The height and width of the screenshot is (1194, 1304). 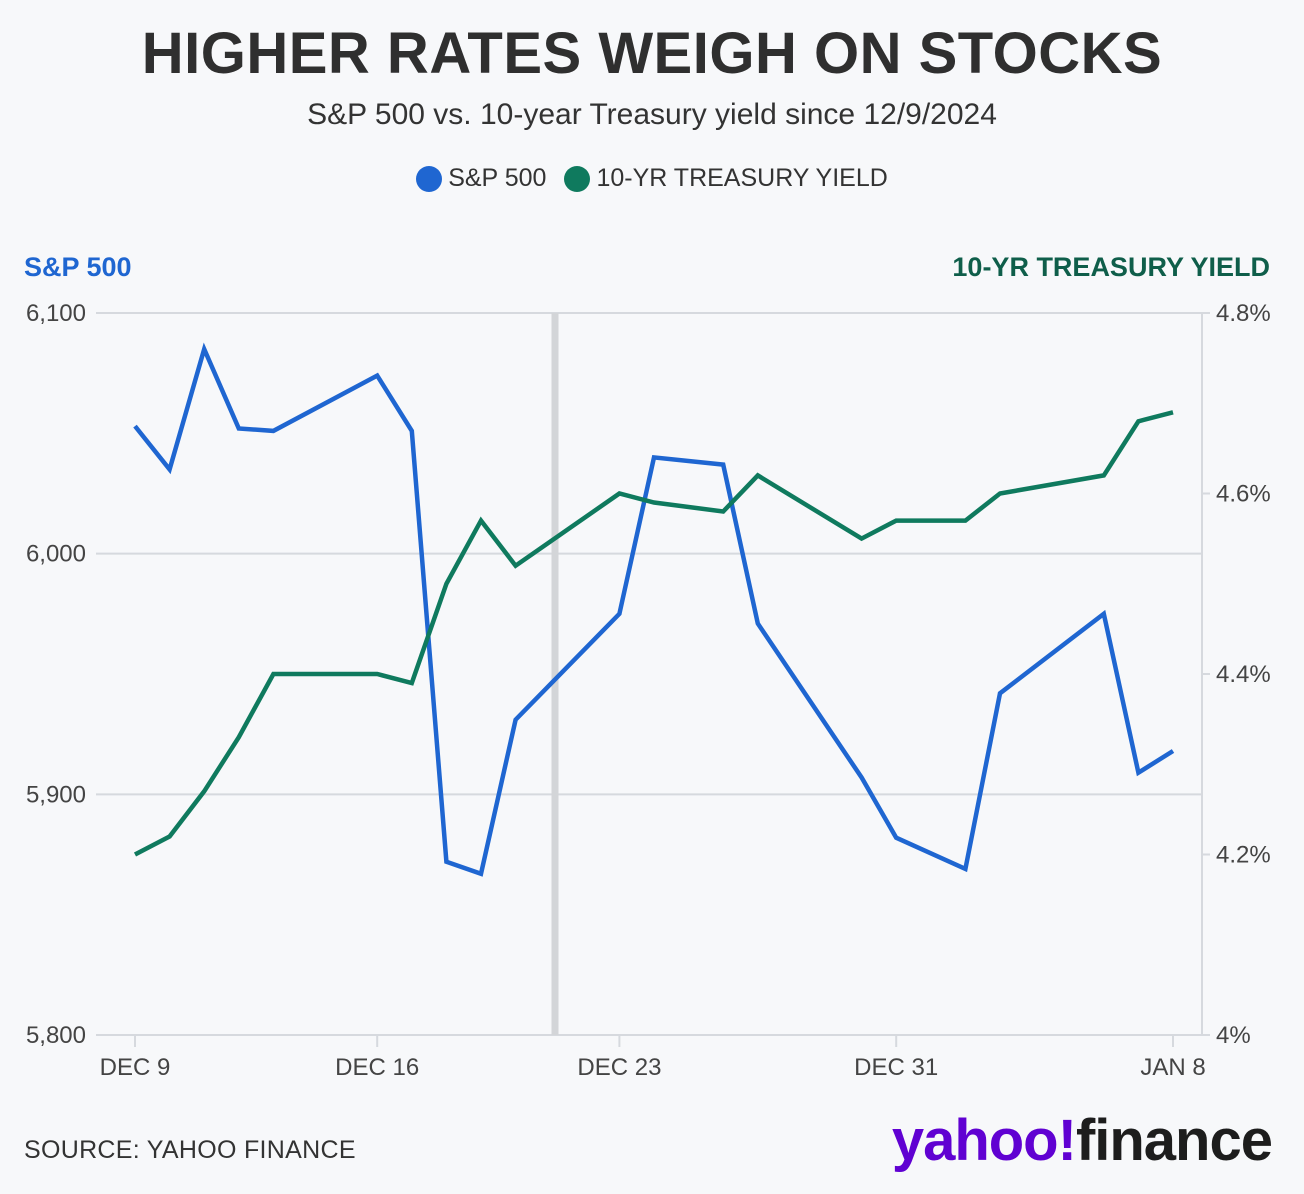 I want to click on legend-item-treasury: 10-YR TREASURY YIELD, so click(x=726, y=178).